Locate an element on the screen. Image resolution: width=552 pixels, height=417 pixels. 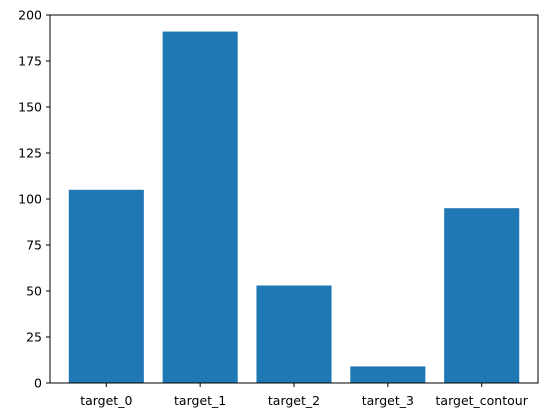
bar-target_contour is located at coordinates (482, 295).